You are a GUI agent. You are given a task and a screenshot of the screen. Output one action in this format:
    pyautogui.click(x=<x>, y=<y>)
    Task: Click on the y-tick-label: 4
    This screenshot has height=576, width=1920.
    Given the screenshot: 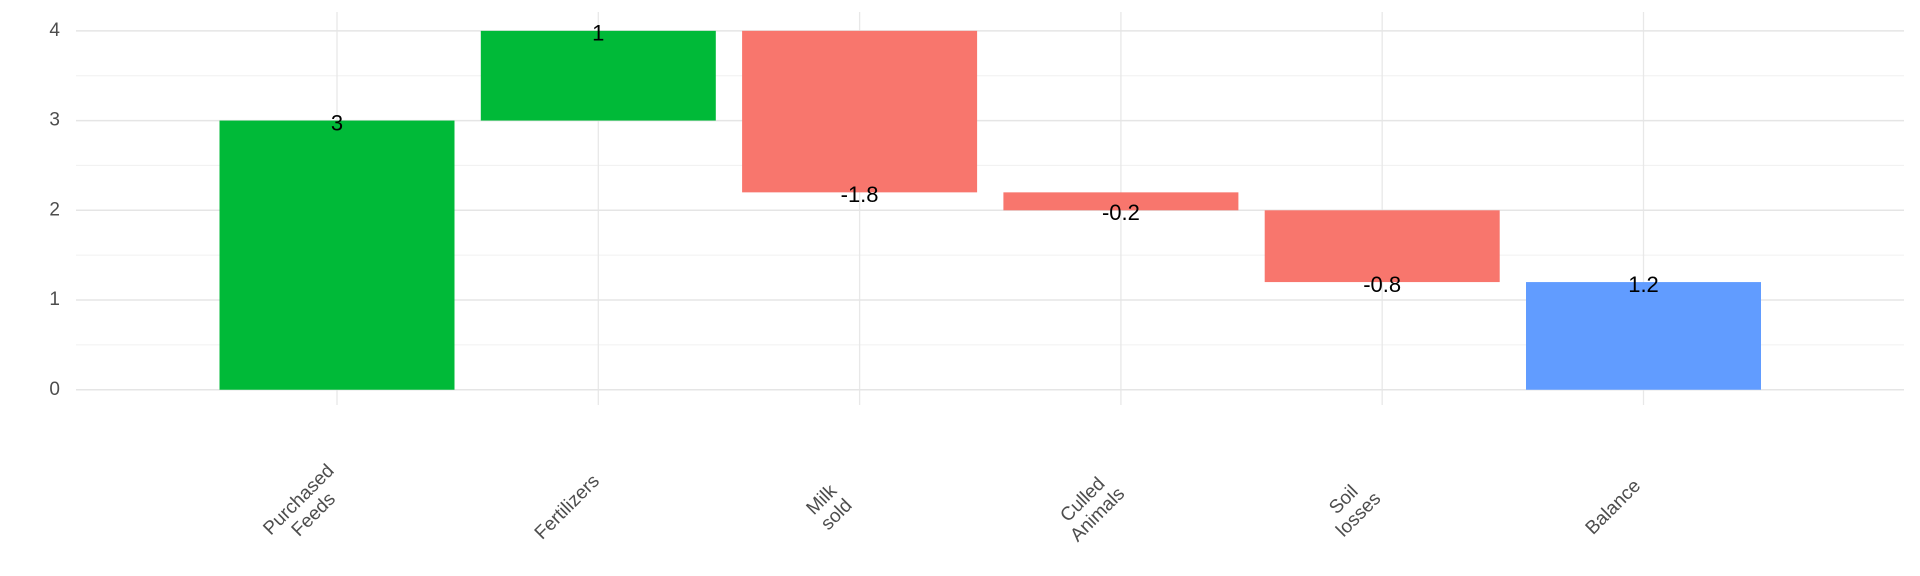 What is the action you would take?
    pyautogui.click(x=54, y=30)
    